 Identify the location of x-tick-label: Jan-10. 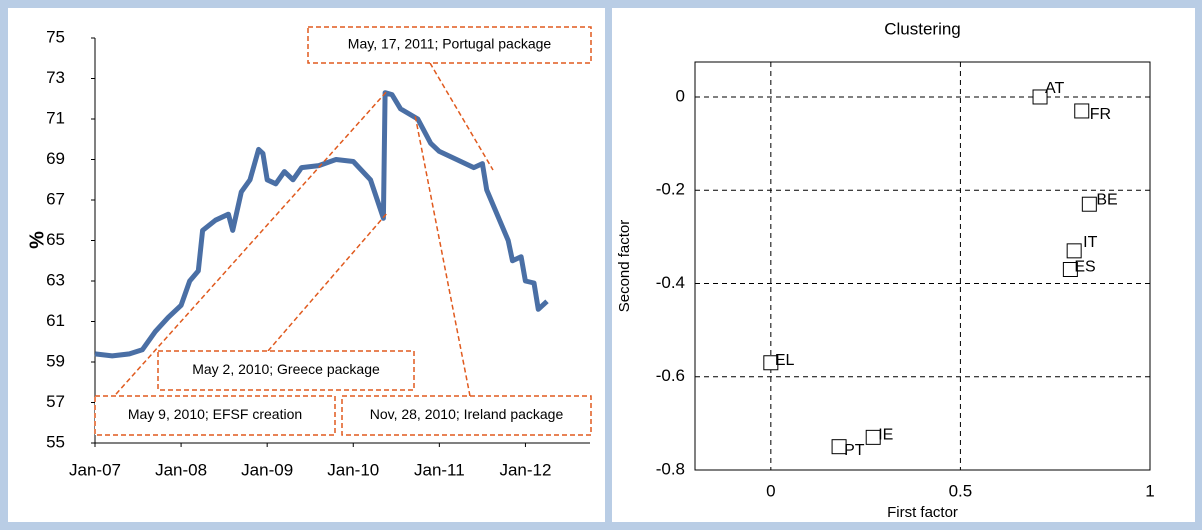
(353, 469).